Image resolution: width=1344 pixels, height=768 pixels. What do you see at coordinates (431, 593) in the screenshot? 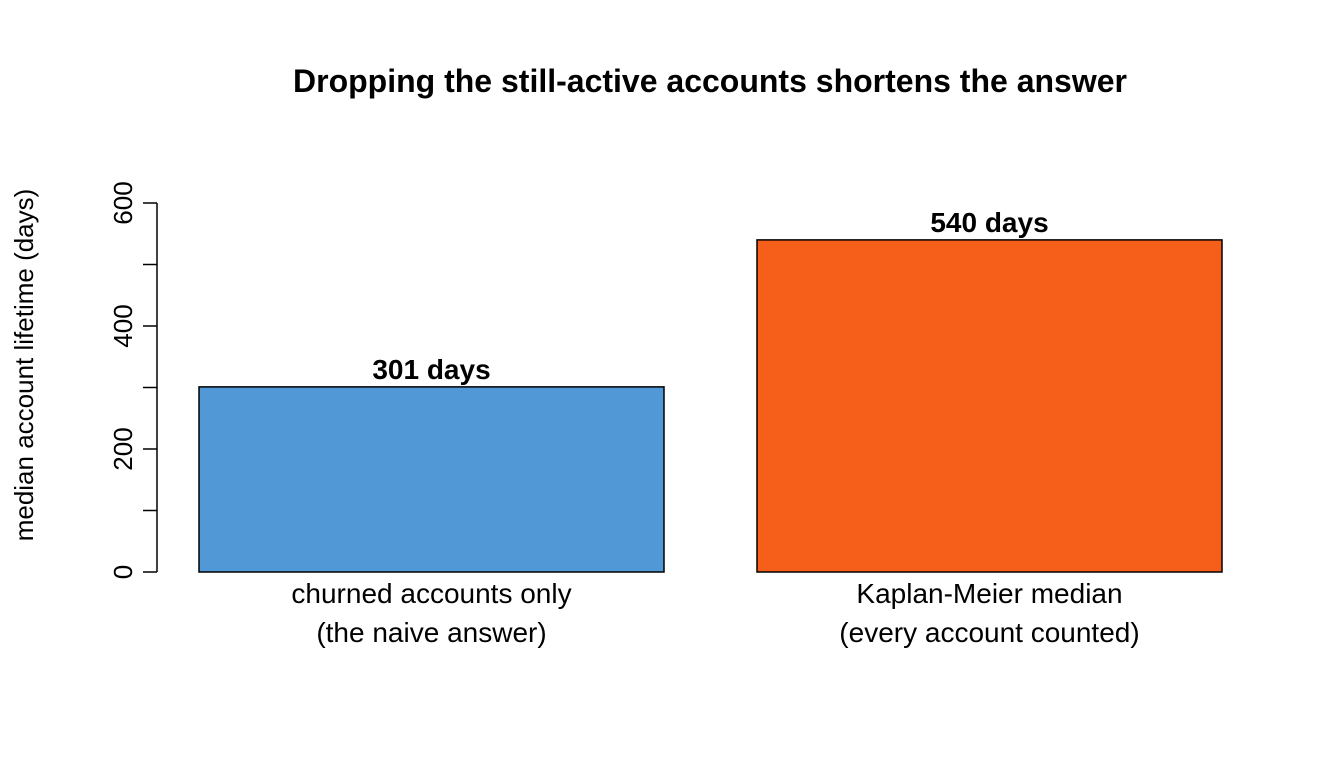
I see `category-label-1-line-1: churned accounts only` at bounding box center [431, 593].